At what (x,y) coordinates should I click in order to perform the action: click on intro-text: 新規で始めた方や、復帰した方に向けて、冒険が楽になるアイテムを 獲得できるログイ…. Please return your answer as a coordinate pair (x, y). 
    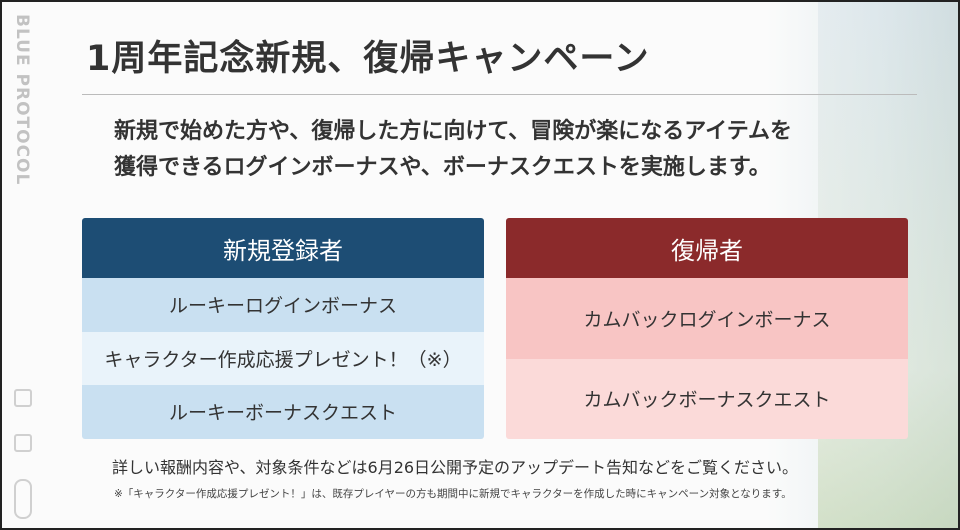
    Looking at the image, I should click on (453, 150).